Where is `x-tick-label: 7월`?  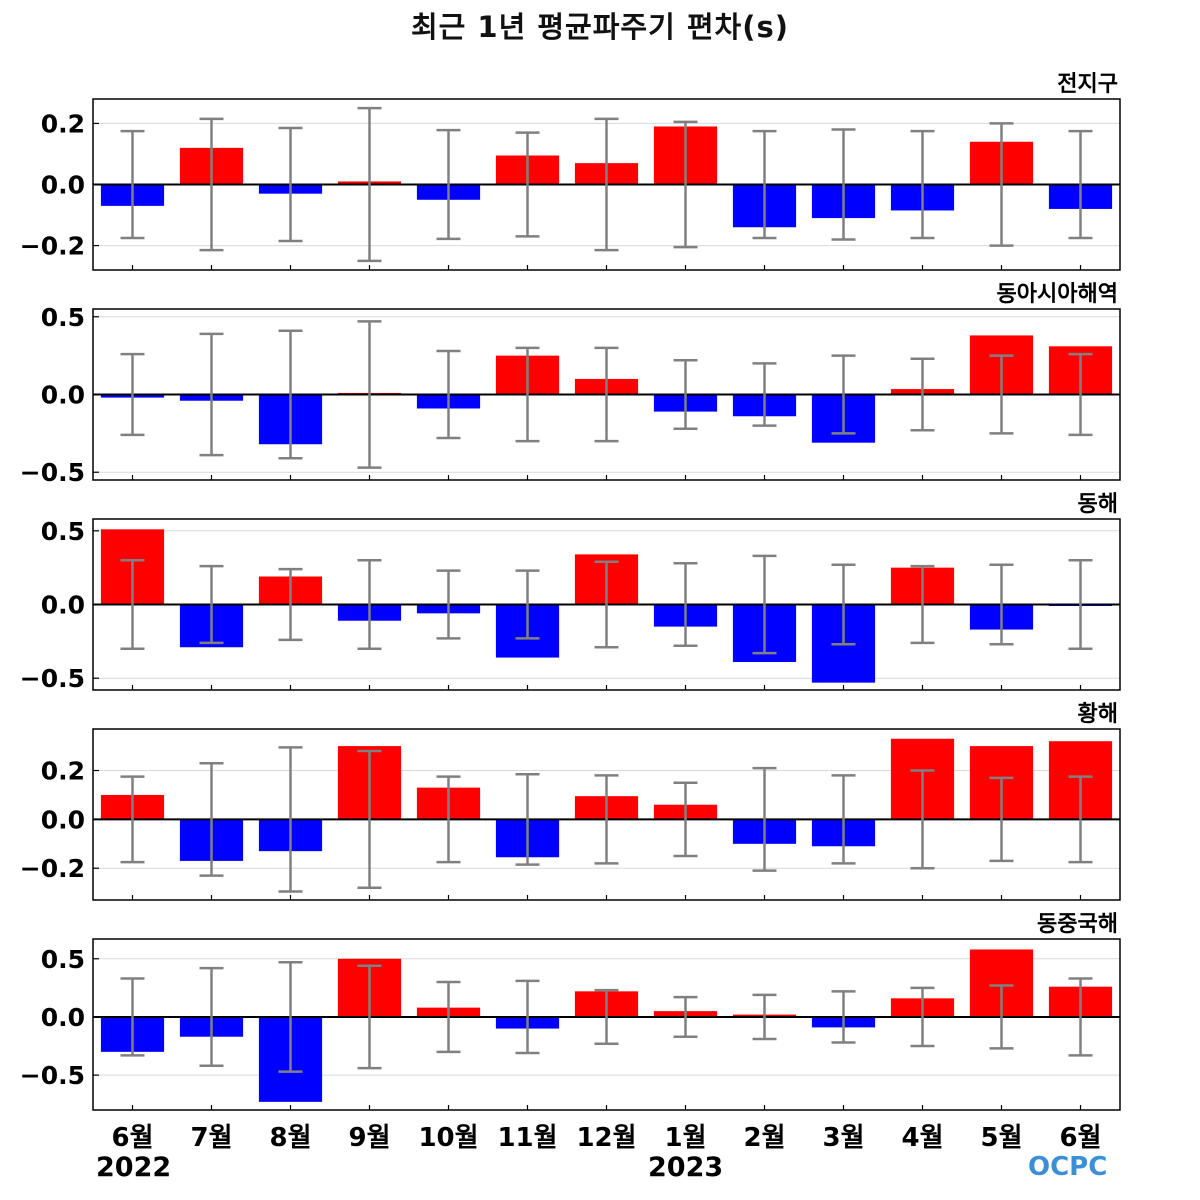 x-tick-label: 7월 is located at coordinates (211, 1138).